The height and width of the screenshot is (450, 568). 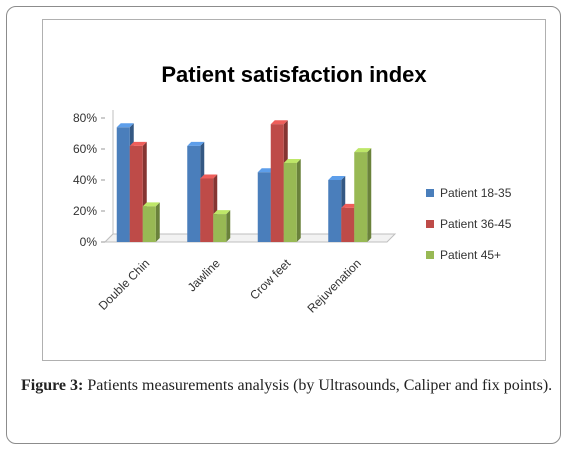 What do you see at coordinates (294, 74) in the screenshot?
I see `chart-title: Patient satisfaction index` at bounding box center [294, 74].